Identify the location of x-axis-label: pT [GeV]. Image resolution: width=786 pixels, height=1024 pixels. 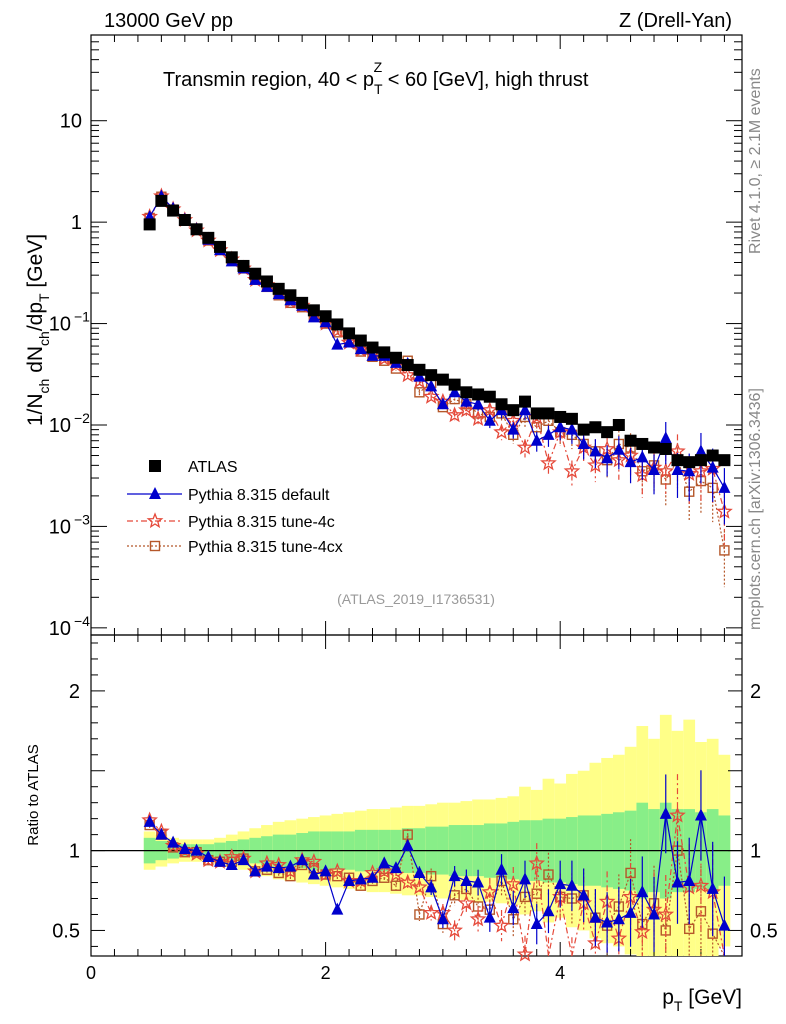
(702, 1000).